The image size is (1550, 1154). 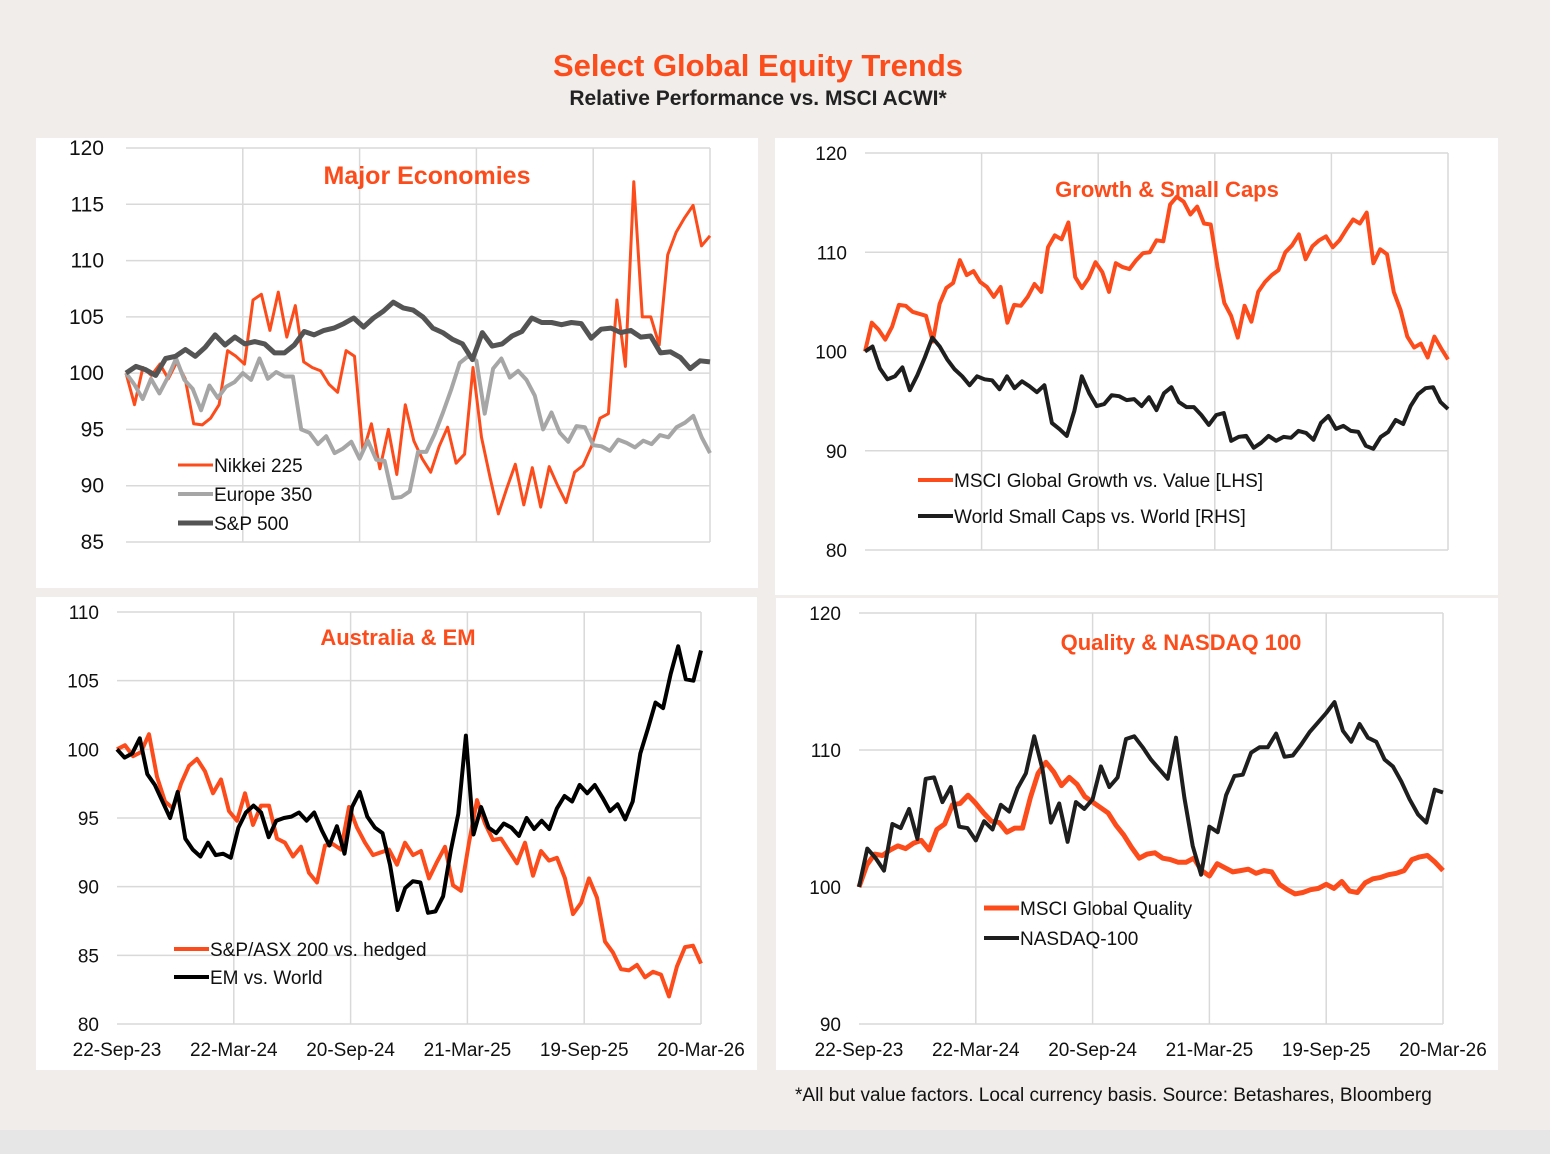 I want to click on page-subtitle: Relative Performance vs. MSCI ACWI*, so click(x=758, y=98).